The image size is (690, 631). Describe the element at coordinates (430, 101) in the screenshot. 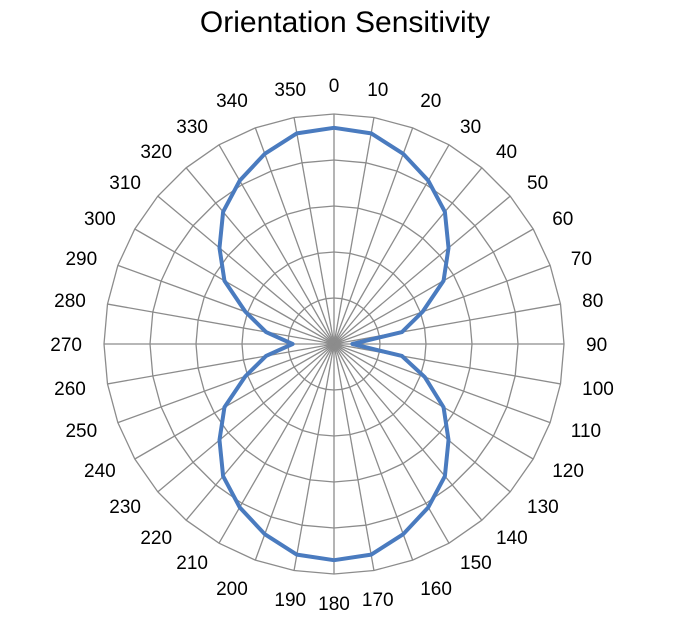

I see `angle-tick-label: 20` at that location.